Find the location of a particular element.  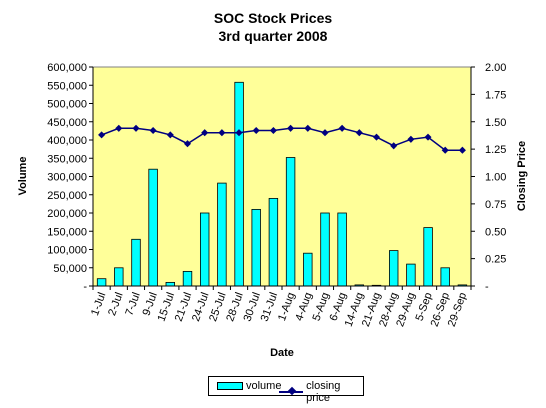

legend-swatch-closing-price is located at coordinates (291, 392).